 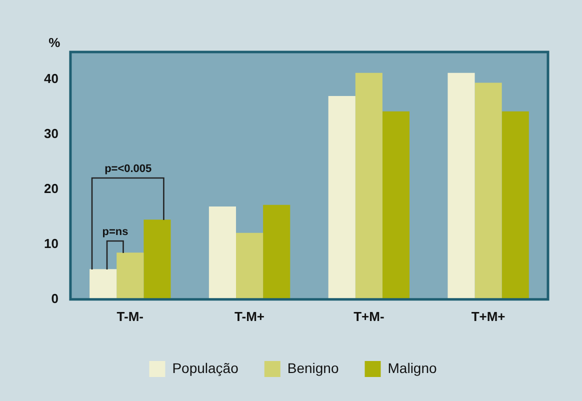 I want to click on y-axis-title: %, so click(x=54, y=42).